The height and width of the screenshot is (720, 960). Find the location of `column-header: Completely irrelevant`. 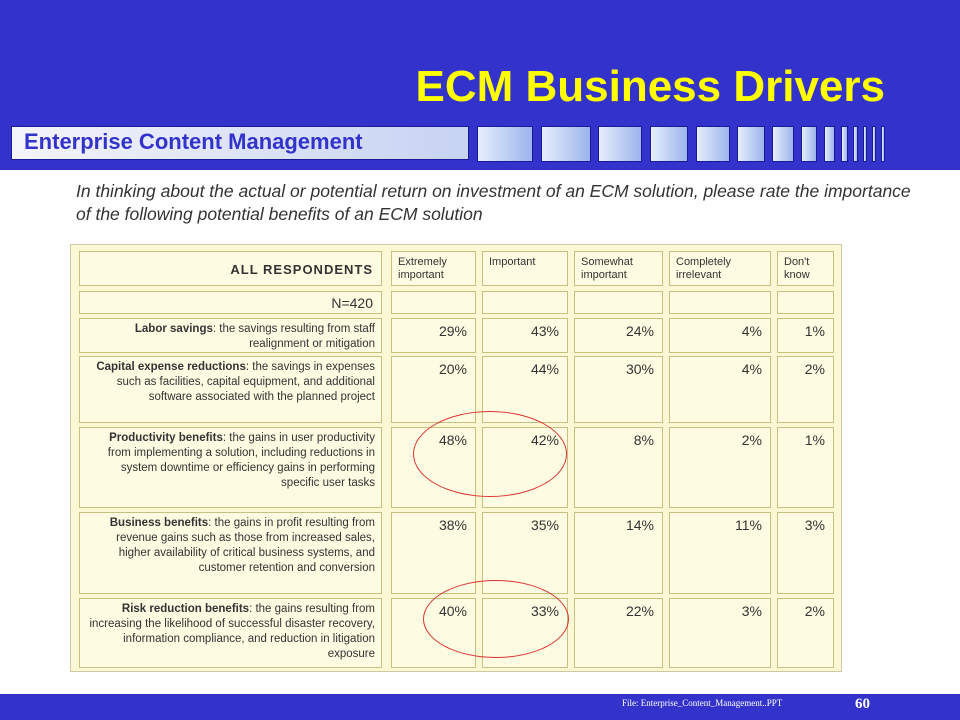

column-header: Completely irrelevant is located at coordinates (720, 268).